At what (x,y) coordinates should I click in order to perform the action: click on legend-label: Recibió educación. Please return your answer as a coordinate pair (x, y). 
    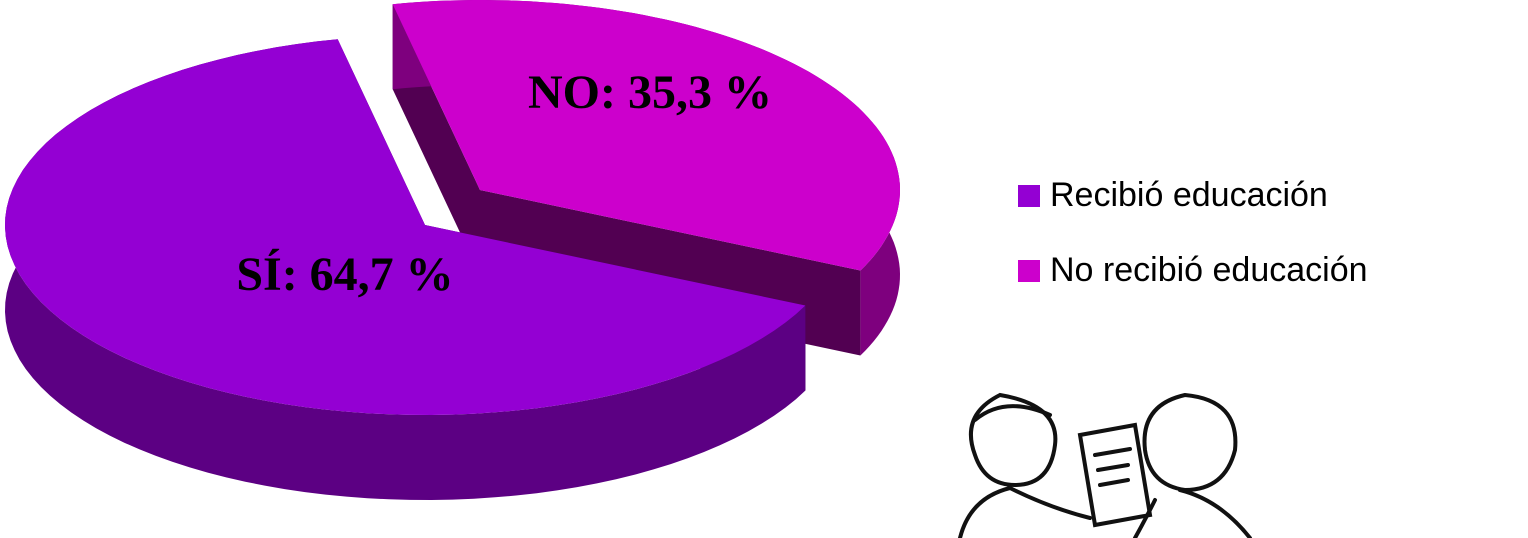
    Looking at the image, I should click on (1189, 195).